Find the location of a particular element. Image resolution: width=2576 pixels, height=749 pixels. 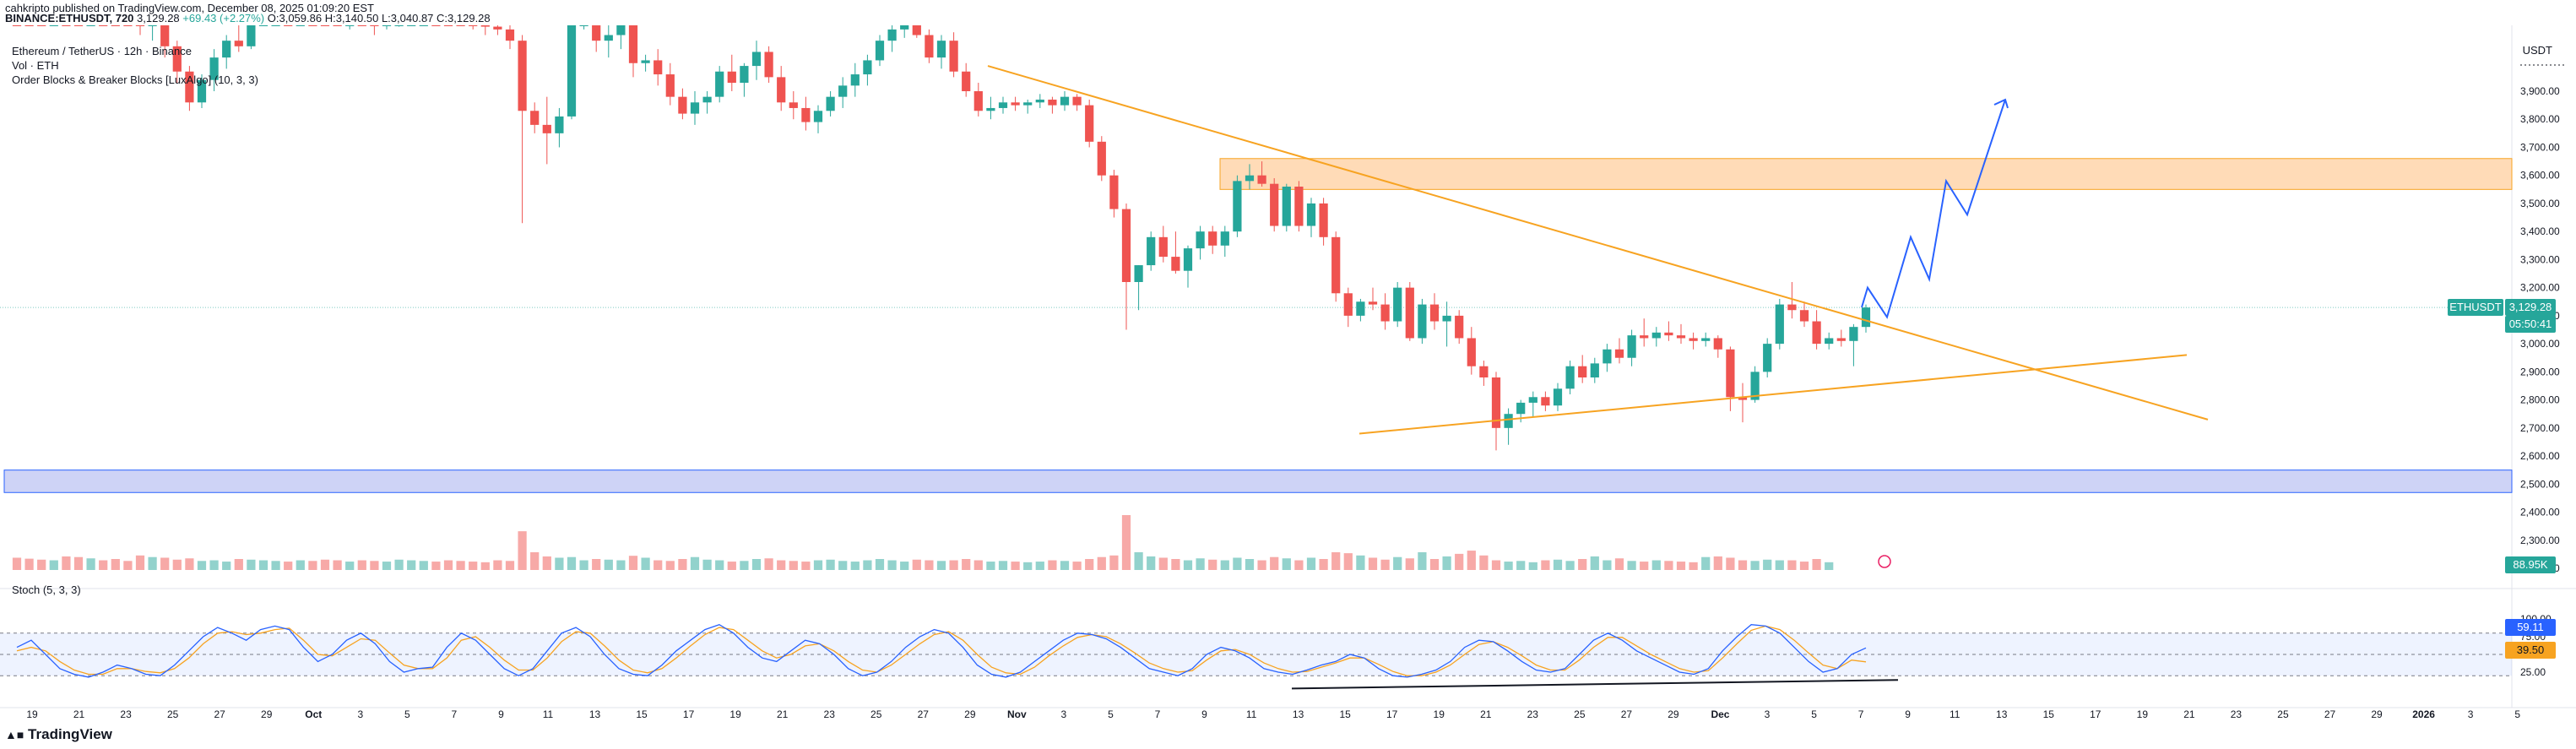

order-block-zone-orange is located at coordinates (1866, 174).